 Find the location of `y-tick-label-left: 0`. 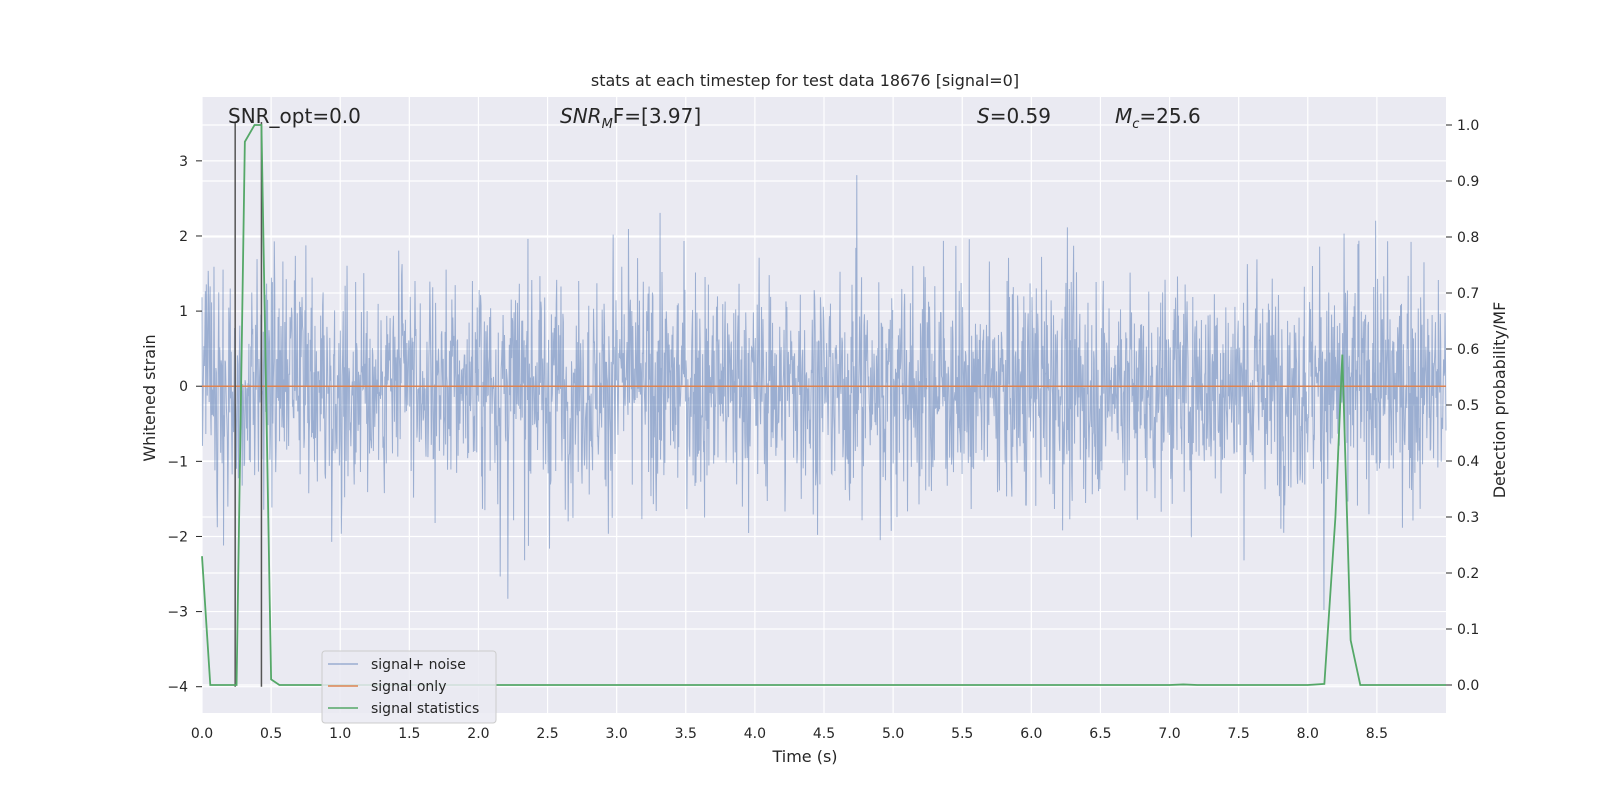

y-tick-label-left: 0 is located at coordinates (183, 387).